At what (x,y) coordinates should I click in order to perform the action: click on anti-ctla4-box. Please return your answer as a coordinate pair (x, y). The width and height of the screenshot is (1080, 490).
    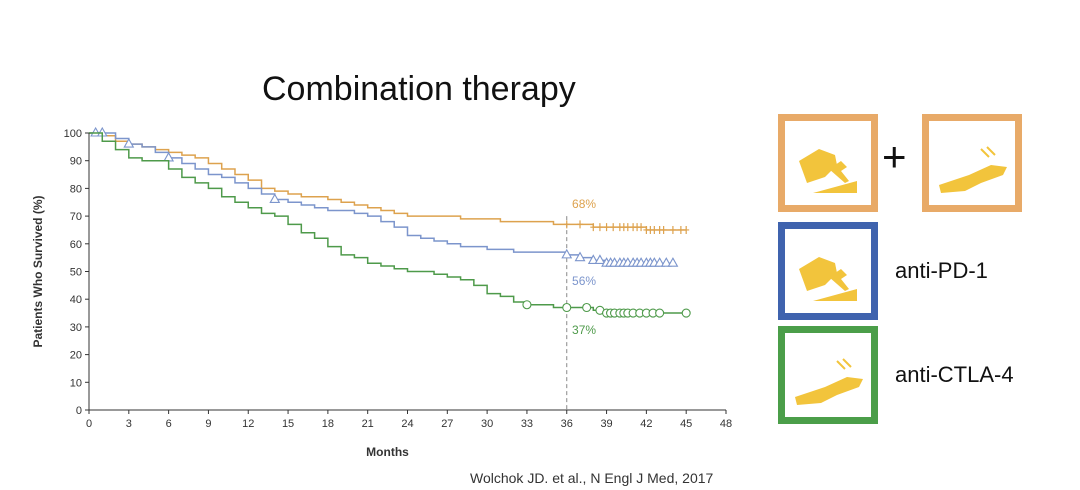
    Looking at the image, I should click on (828, 375).